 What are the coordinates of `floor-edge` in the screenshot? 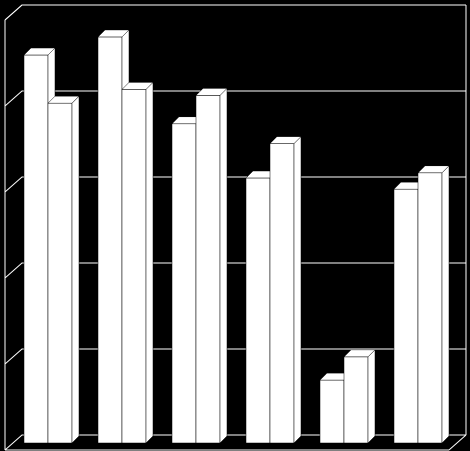 It's located at (457, 442).